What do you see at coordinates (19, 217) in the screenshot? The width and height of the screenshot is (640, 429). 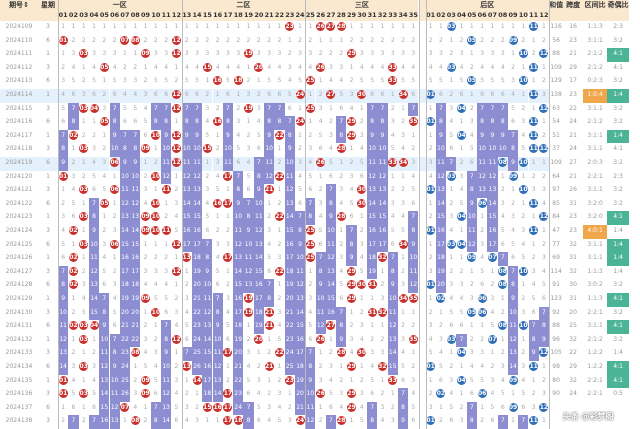 I see `issue-cell: 2024123` at bounding box center [19, 217].